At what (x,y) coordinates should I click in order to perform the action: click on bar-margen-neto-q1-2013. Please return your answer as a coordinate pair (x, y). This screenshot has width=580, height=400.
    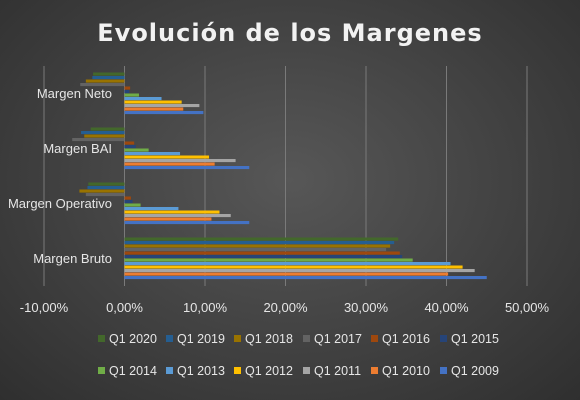
    Looking at the image, I should click on (143, 99).